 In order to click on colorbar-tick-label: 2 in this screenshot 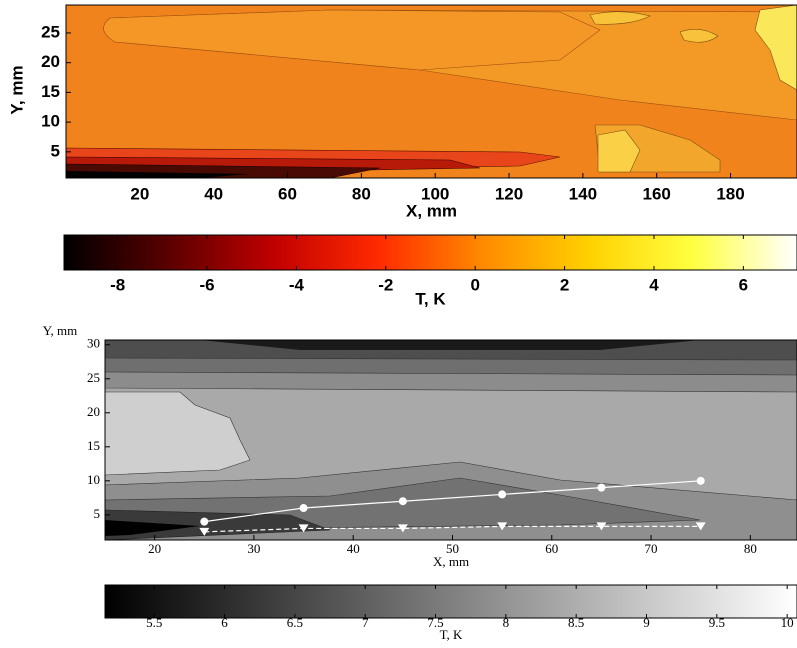, I will do `click(564, 284)`.